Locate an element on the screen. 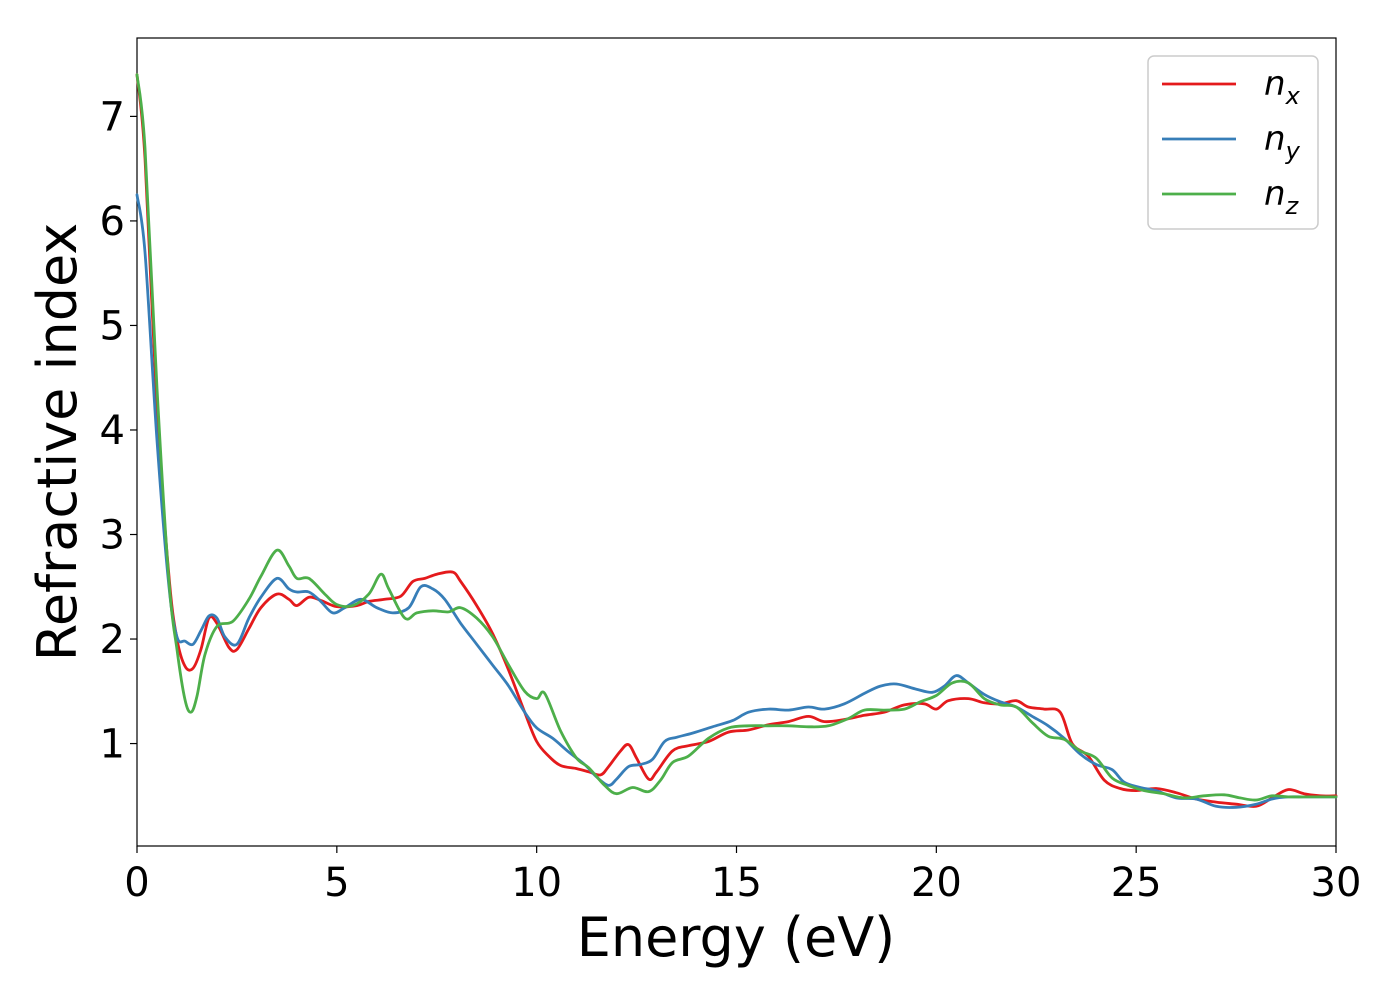 The height and width of the screenshot is (1000, 1400). x-axis-title: Energy (eV) is located at coordinates (736, 937).